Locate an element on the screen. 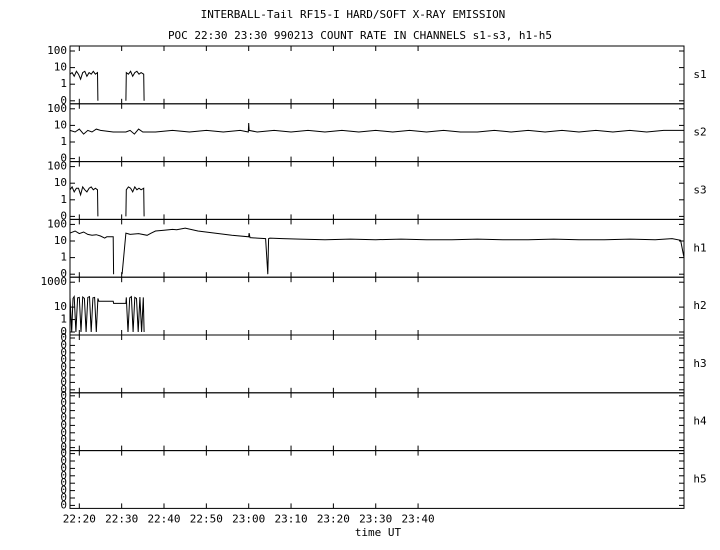  x-tick-label: 23:20 is located at coordinates (333, 518).